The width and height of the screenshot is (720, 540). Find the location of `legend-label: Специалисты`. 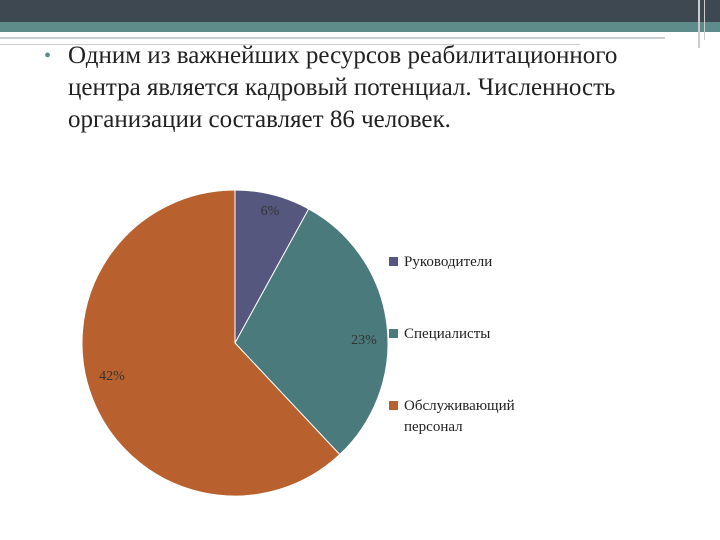

legend-label: Специалисты is located at coordinates (447, 334).